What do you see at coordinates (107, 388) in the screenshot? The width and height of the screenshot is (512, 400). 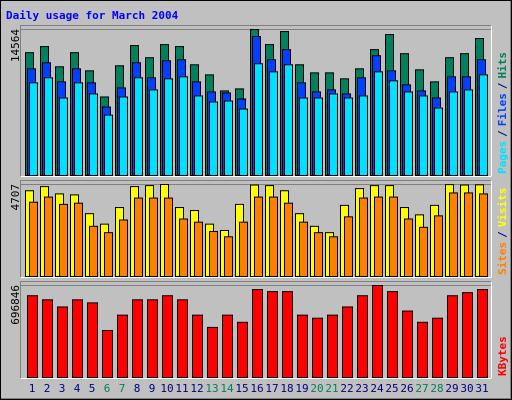 I see `x-tick-label: 6` at bounding box center [107, 388].